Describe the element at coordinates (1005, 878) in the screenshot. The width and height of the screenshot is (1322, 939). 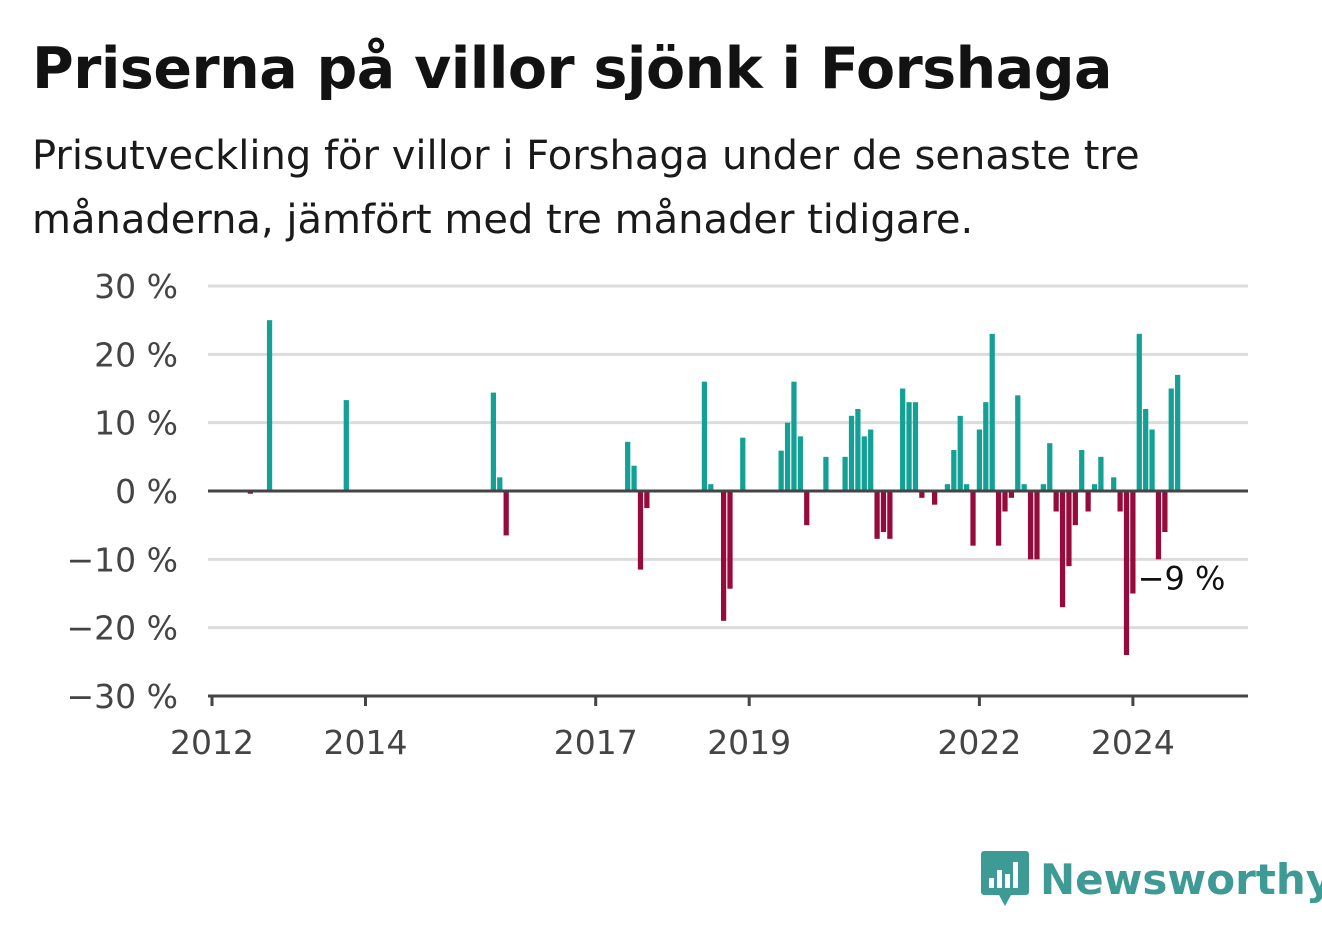
I see `newsworthy-logo-icon` at that location.